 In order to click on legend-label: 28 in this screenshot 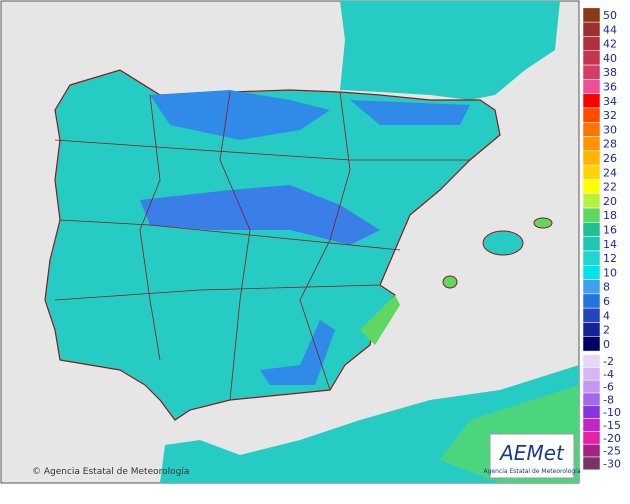, I will do `click(610, 144)`.